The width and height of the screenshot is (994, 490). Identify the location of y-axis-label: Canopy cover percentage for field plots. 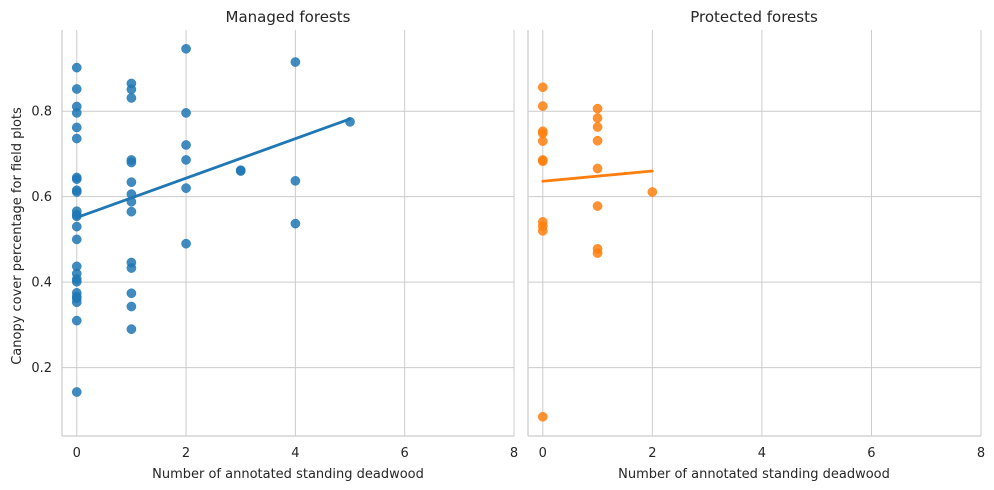
(17, 236).